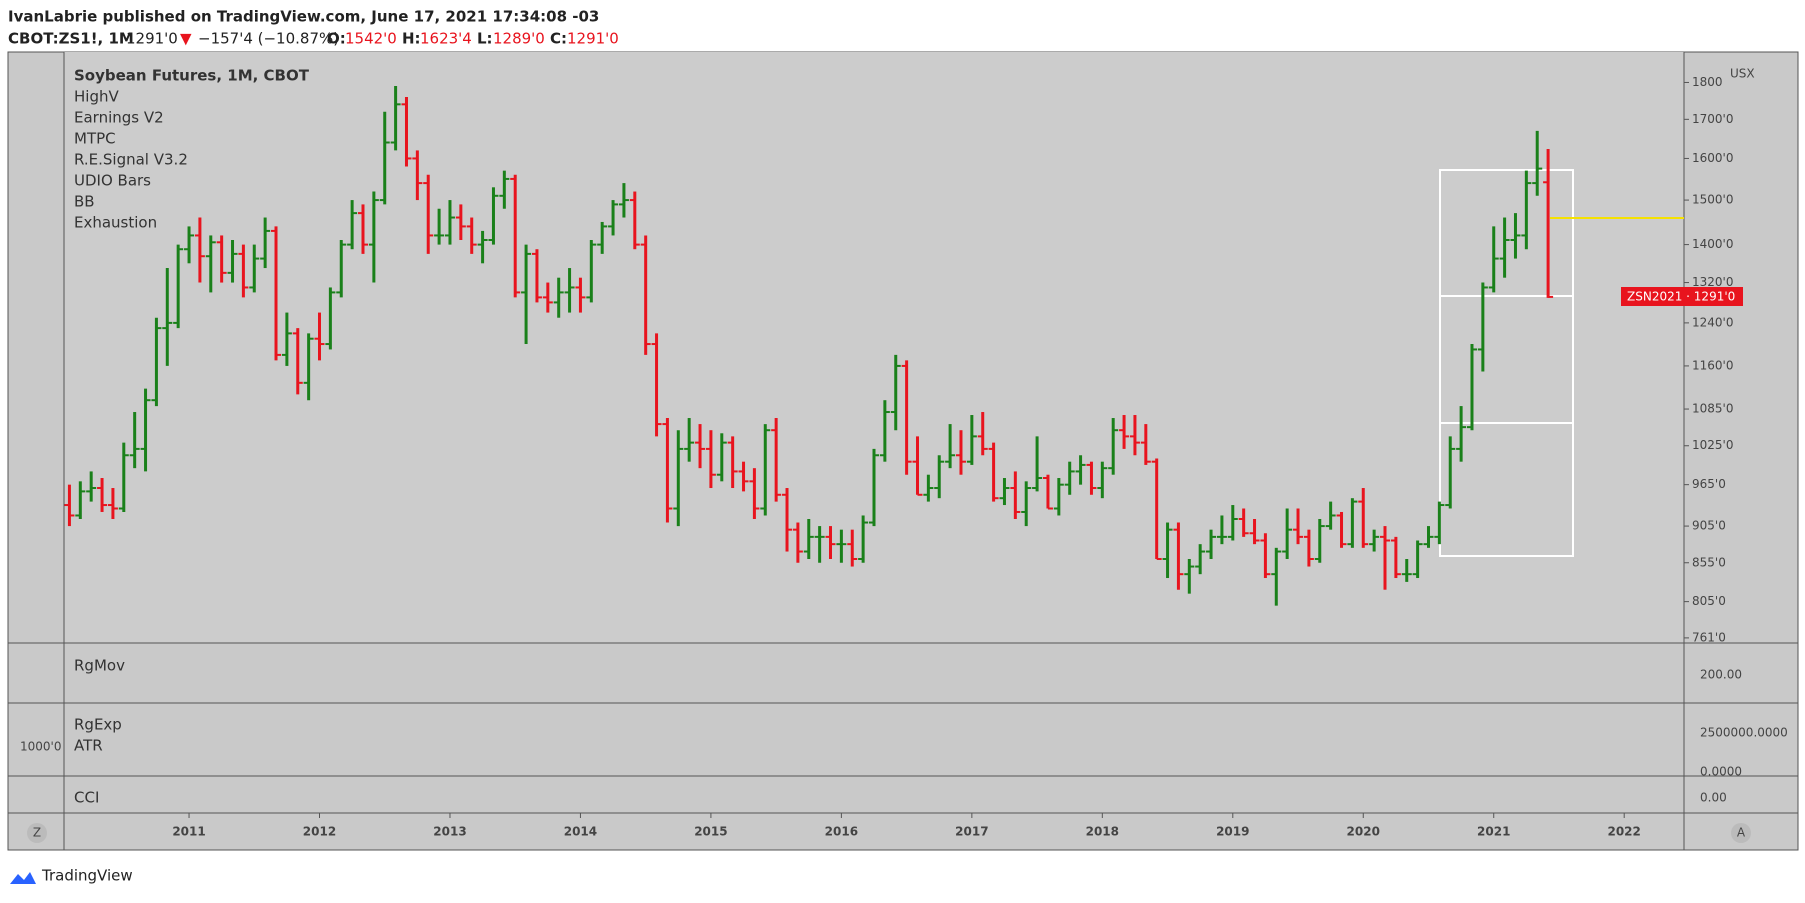 The image size is (1805, 903). What do you see at coordinates (87, 876) in the screenshot?
I see `footer: TradingView` at bounding box center [87, 876].